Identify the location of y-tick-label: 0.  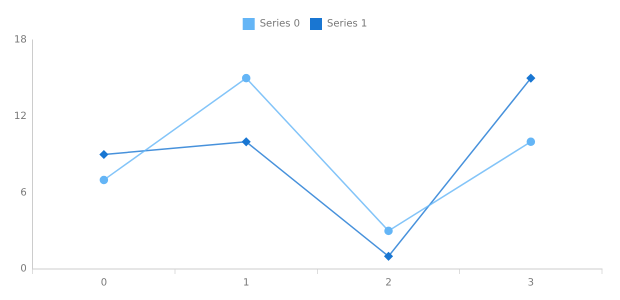
(23, 269).